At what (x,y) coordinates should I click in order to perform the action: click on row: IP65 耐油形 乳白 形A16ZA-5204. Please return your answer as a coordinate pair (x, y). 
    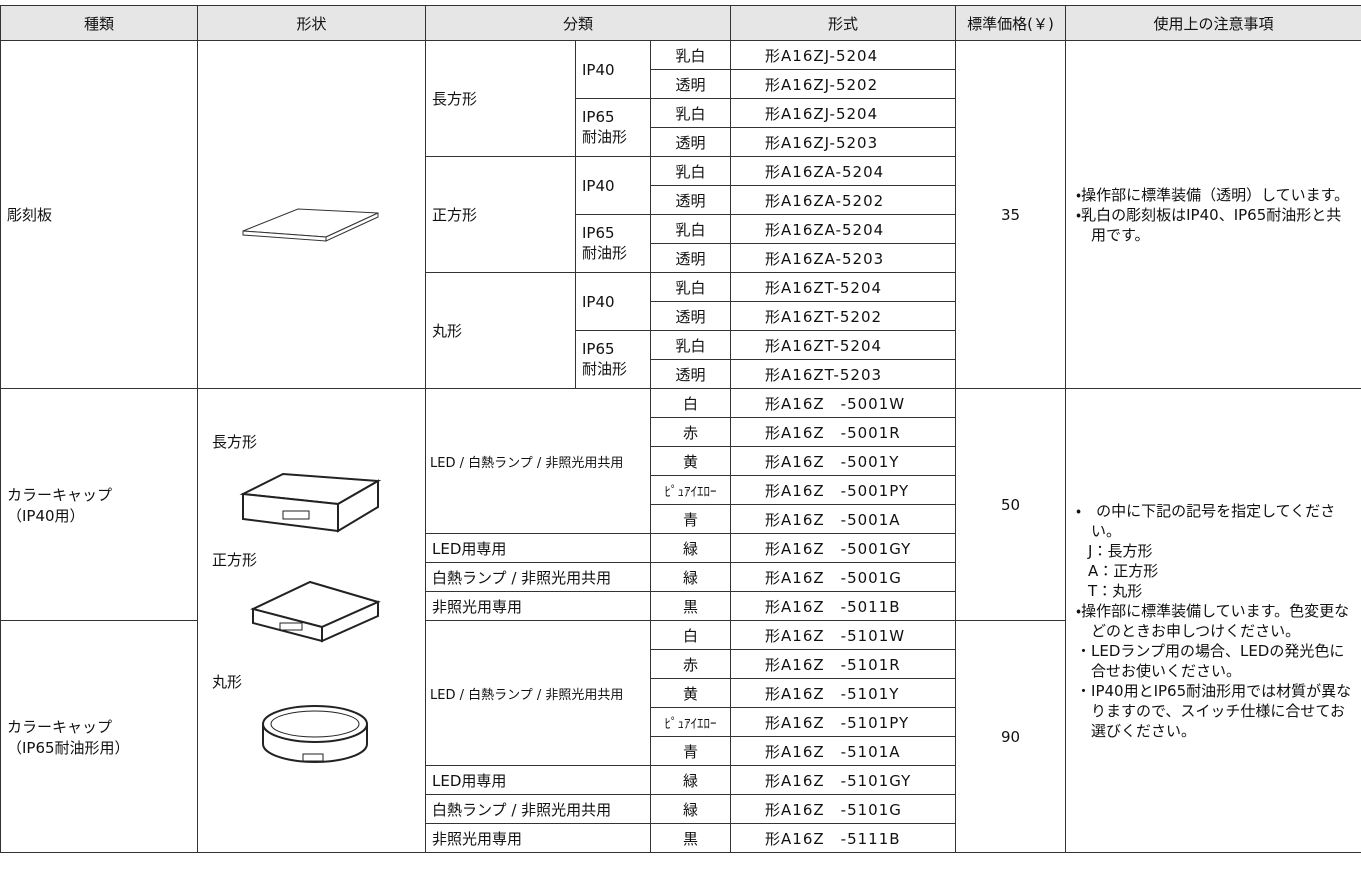
    Looking at the image, I should click on (681, 243).